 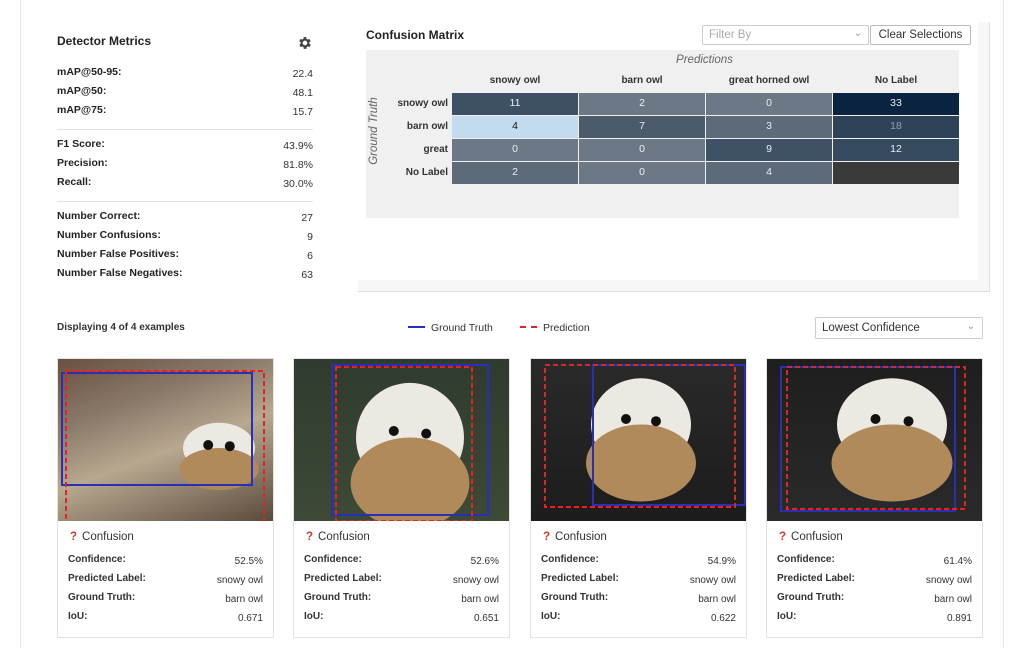 I want to click on card-detail-value: 61.4%, so click(x=957, y=561).